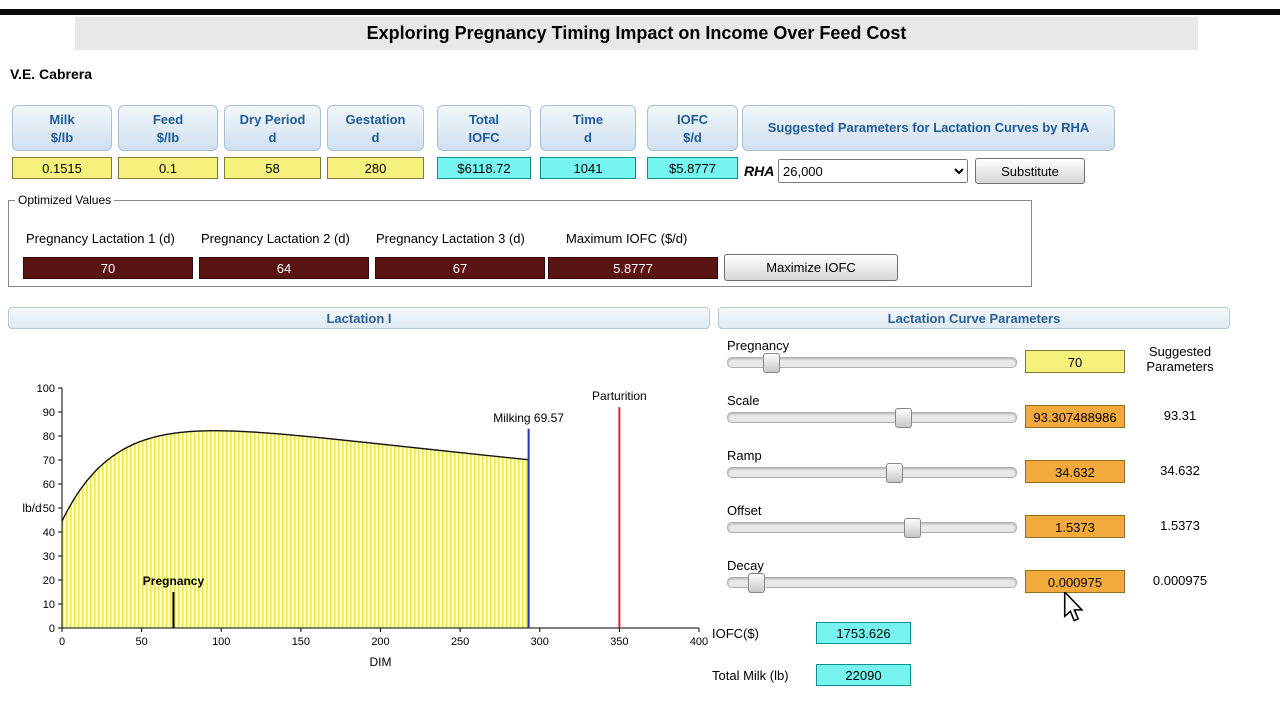 This screenshot has width=1280, height=720. What do you see at coordinates (174, 581) in the screenshot?
I see `svg-text: Pregnancy` at bounding box center [174, 581].